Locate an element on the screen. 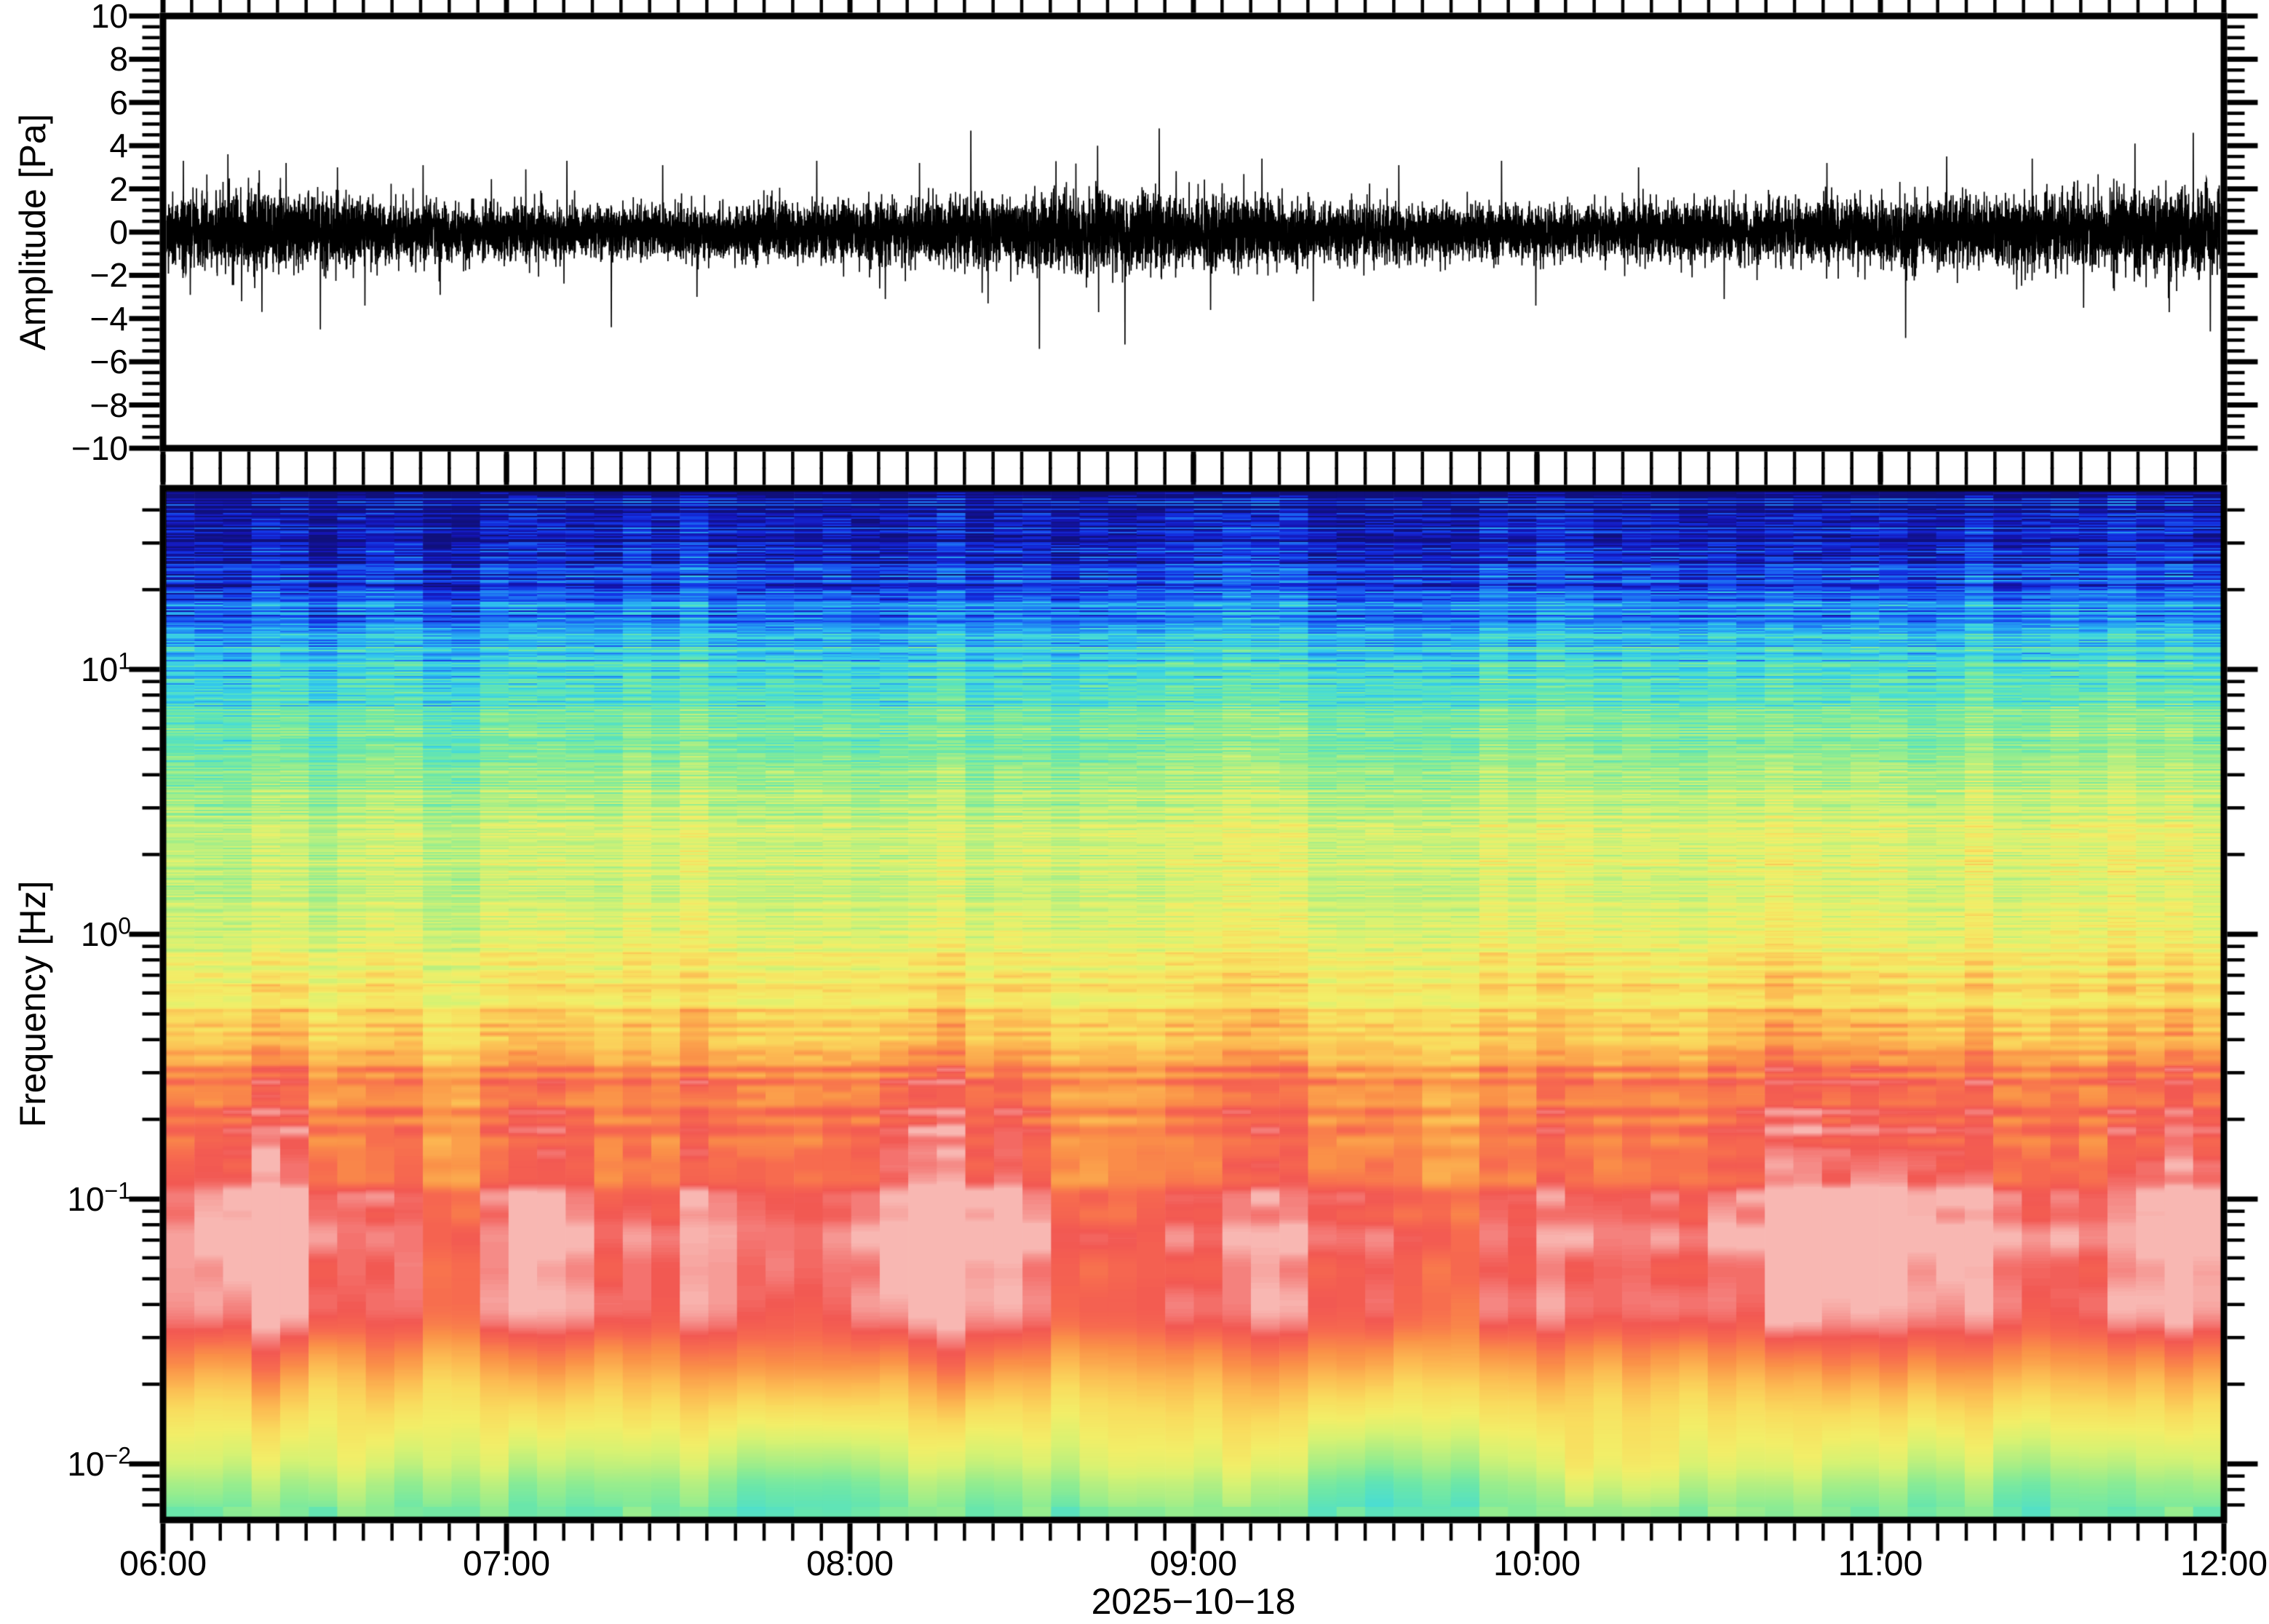 This screenshot has height=1624, width=2269. amplitude-tick-label: 0 is located at coordinates (119, 232).